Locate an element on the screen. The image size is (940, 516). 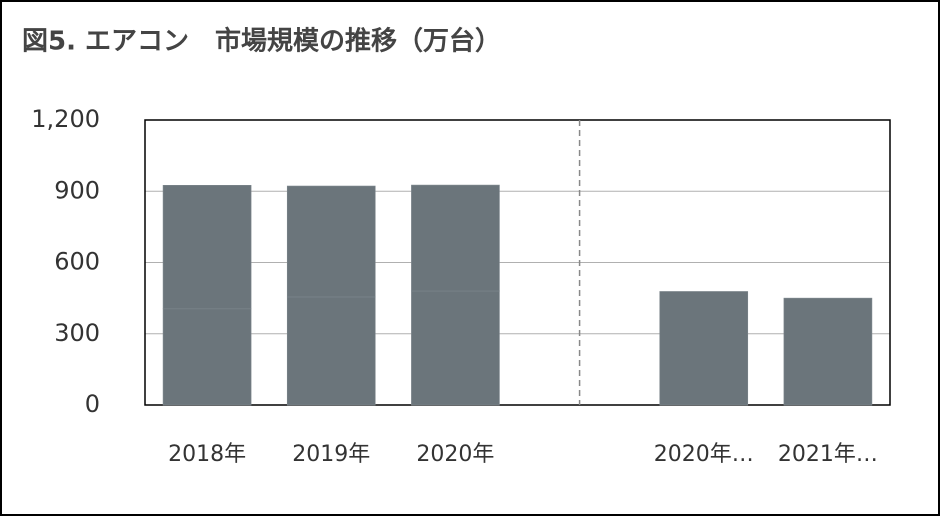
chart-title: 図5. エアコン 市場規模の推移（万台） is located at coordinates (261, 41).